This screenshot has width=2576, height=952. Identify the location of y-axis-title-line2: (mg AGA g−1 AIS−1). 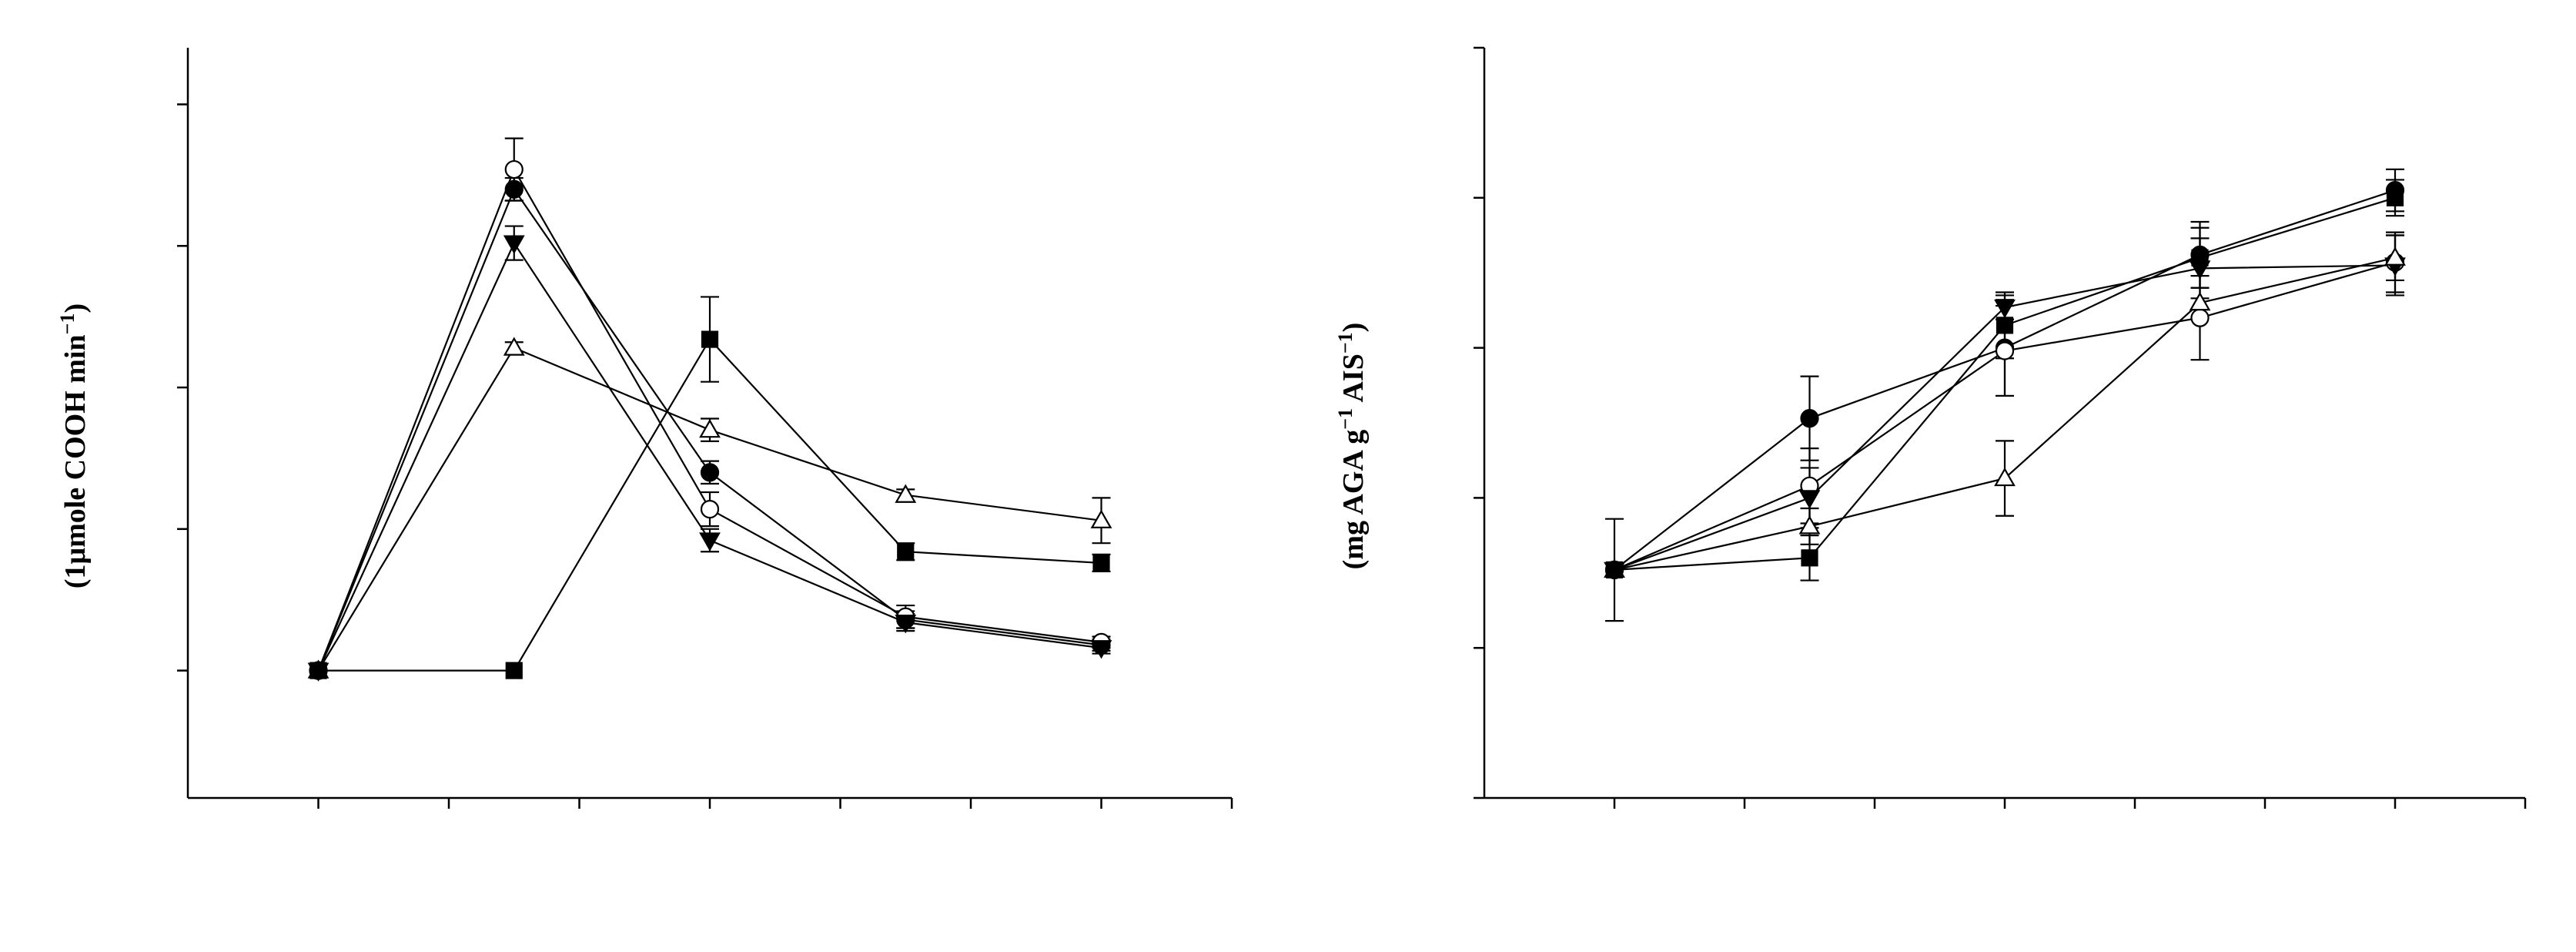
(1352, 447).